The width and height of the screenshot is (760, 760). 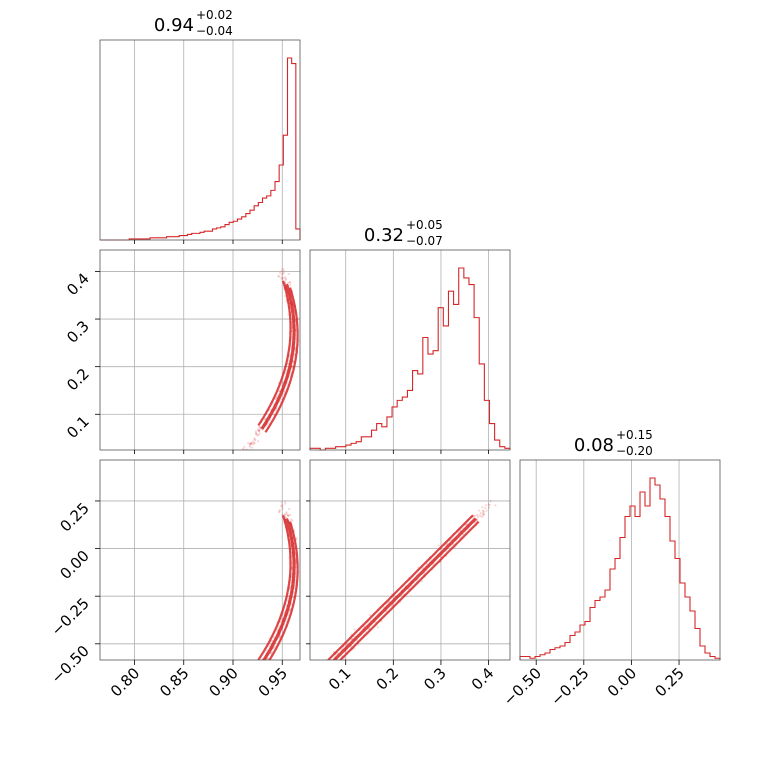 What do you see at coordinates (125, 682) in the screenshot?
I see `x-tick-label-0-0: 0.80` at bounding box center [125, 682].